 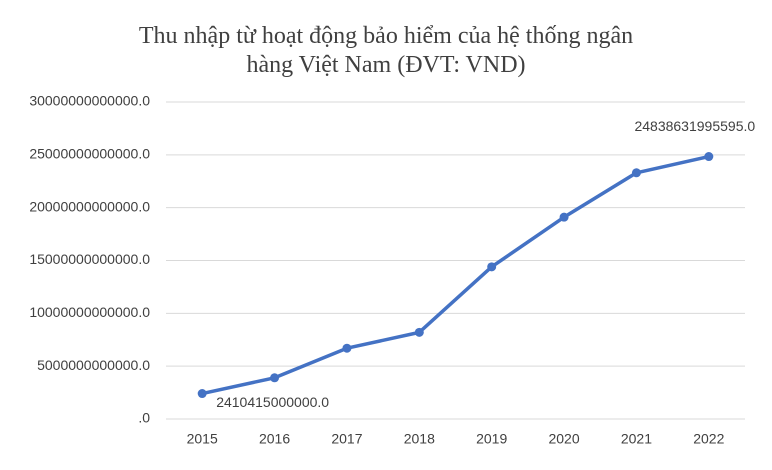 I want to click on y-tick-label: 15000000000000.0, so click(x=89, y=259).